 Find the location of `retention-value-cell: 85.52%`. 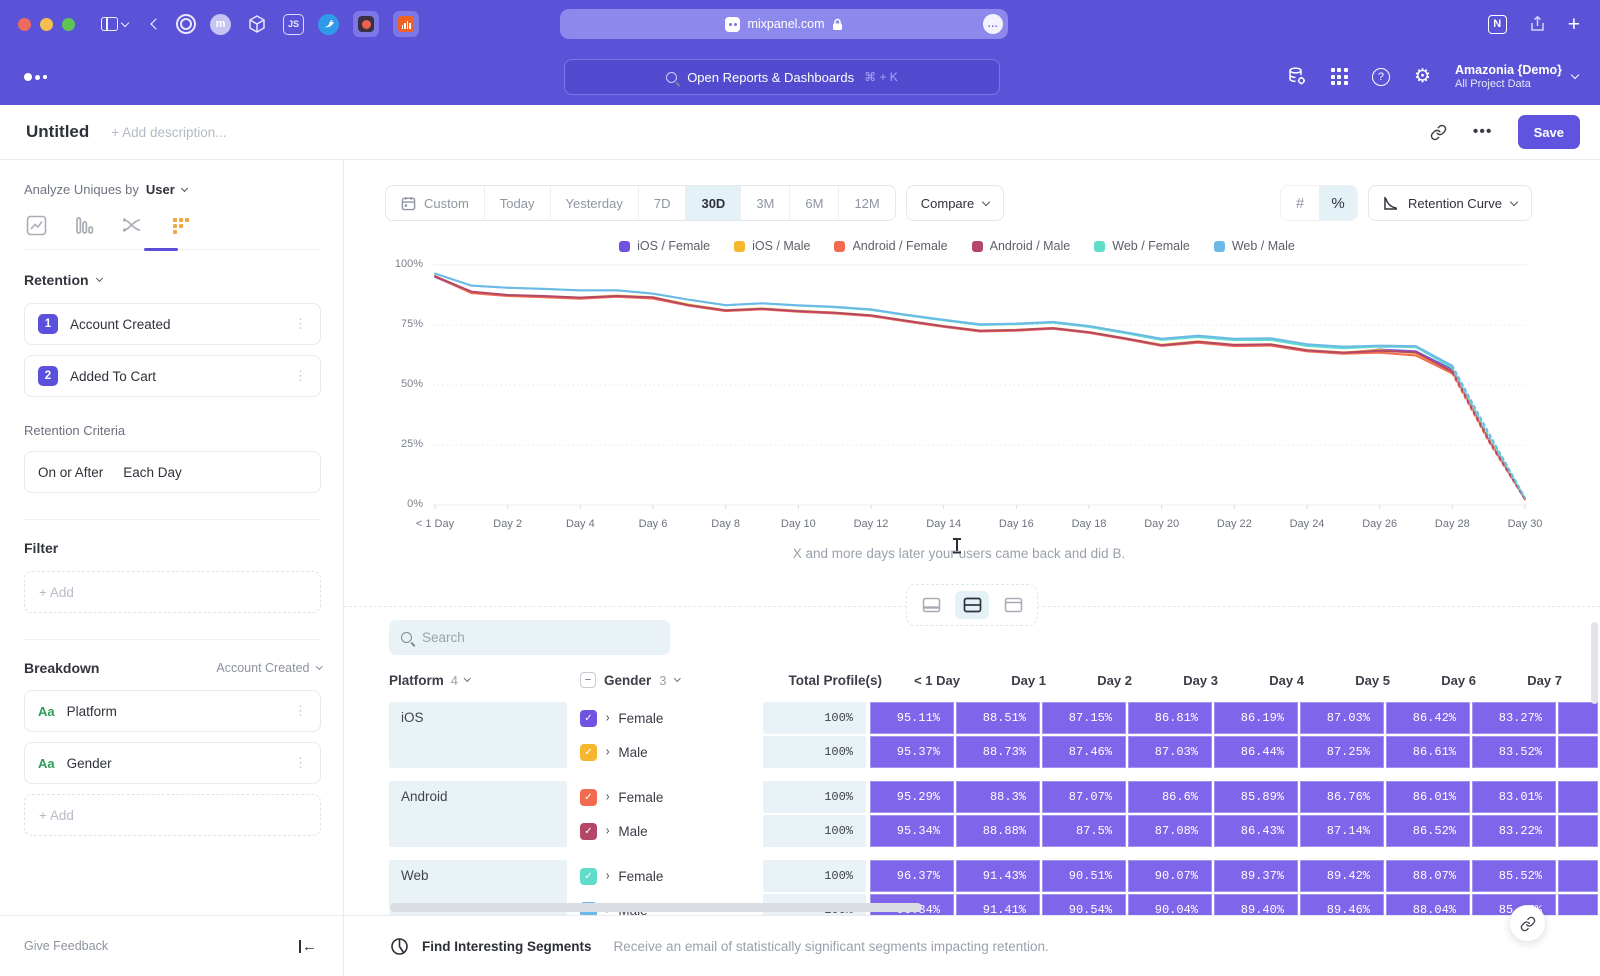

retention-value-cell: 85.52% is located at coordinates (1514, 876).